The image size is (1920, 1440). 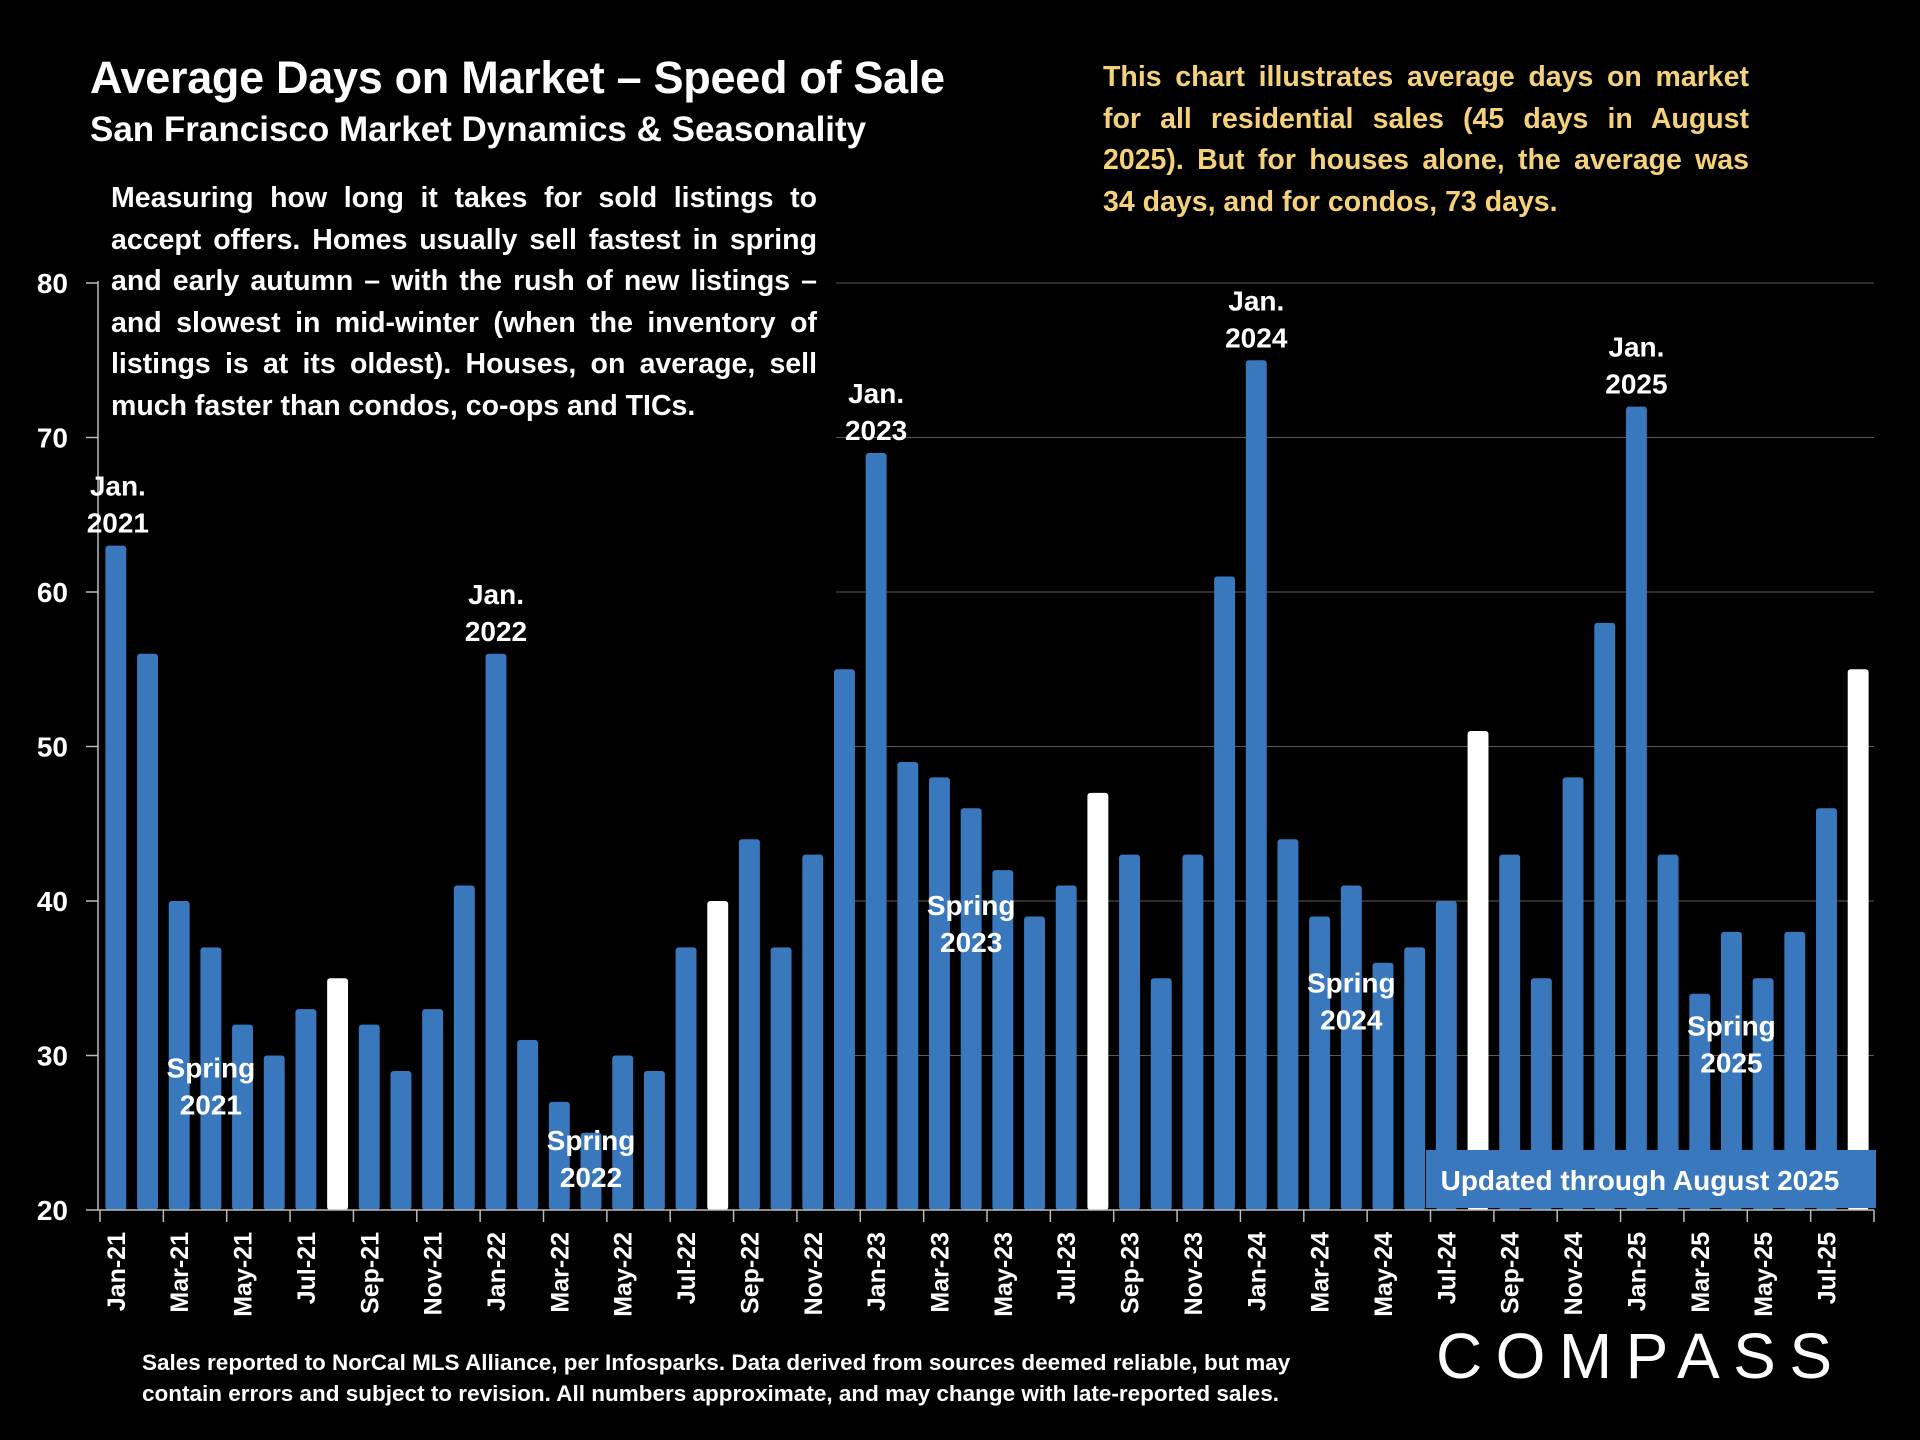 I want to click on x-tick-label: May-21, so click(x=244, y=1274).